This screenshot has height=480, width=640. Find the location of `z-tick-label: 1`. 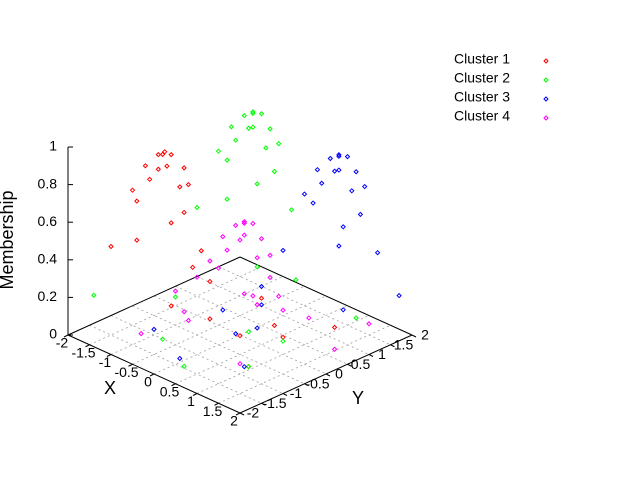

z-tick-label: 1 is located at coordinates (53, 146).